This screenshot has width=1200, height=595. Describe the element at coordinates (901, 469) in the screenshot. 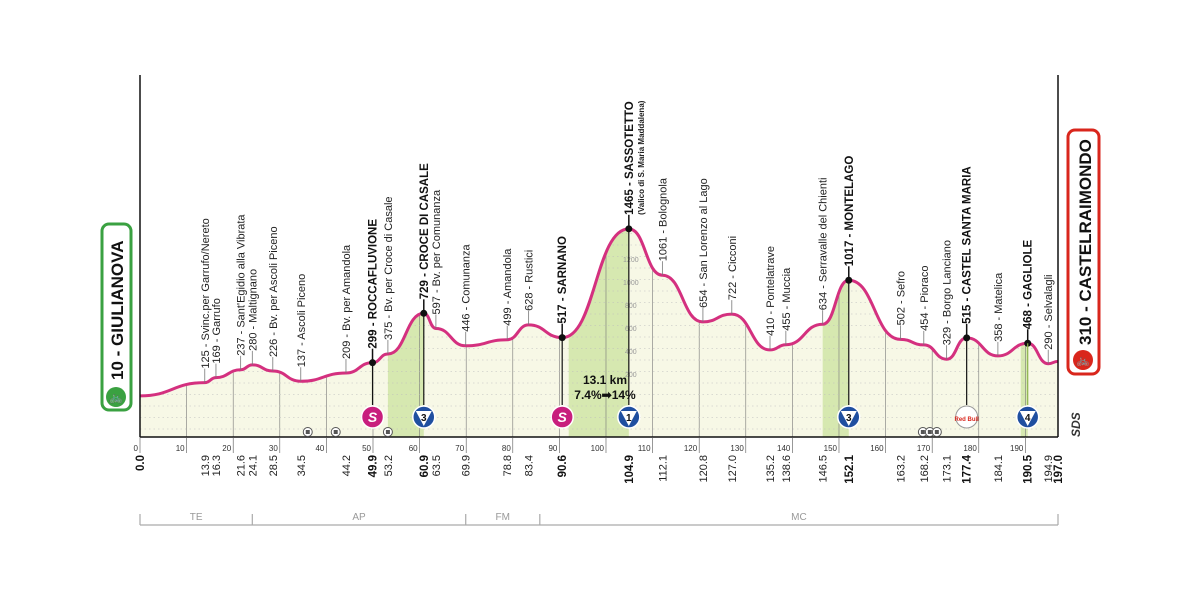

I see `distance-label: 163.2` at that location.